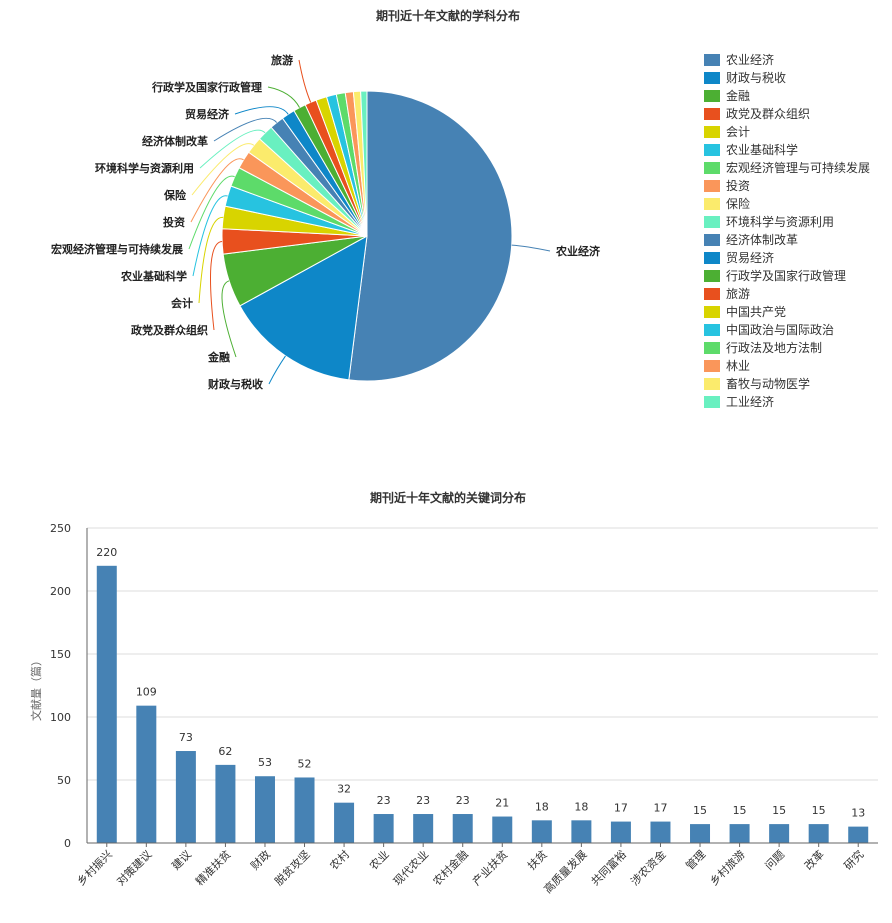 The image size is (892, 923). Describe the element at coordinates (787, 167) in the screenshot. I see `legend-item: 宏观经济管理与可持续发展` at that location.